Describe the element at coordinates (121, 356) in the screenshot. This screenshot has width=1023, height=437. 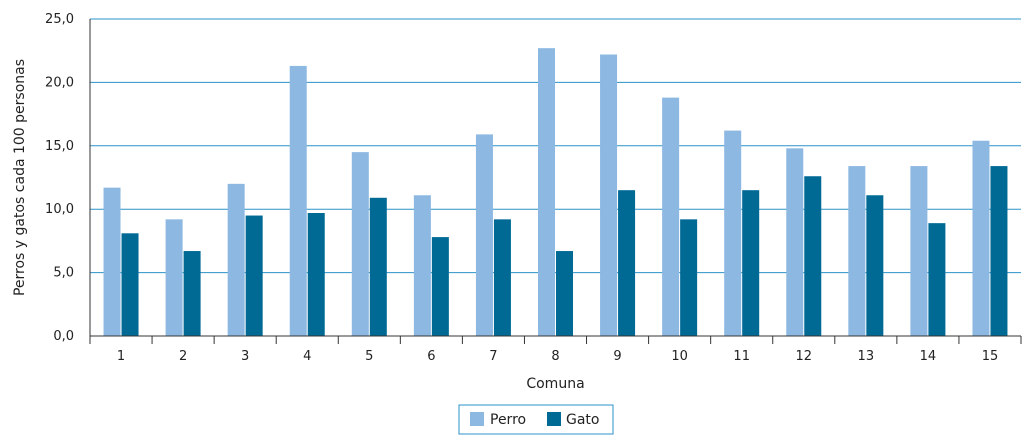
I see `x-tick-label: 1` at that location.